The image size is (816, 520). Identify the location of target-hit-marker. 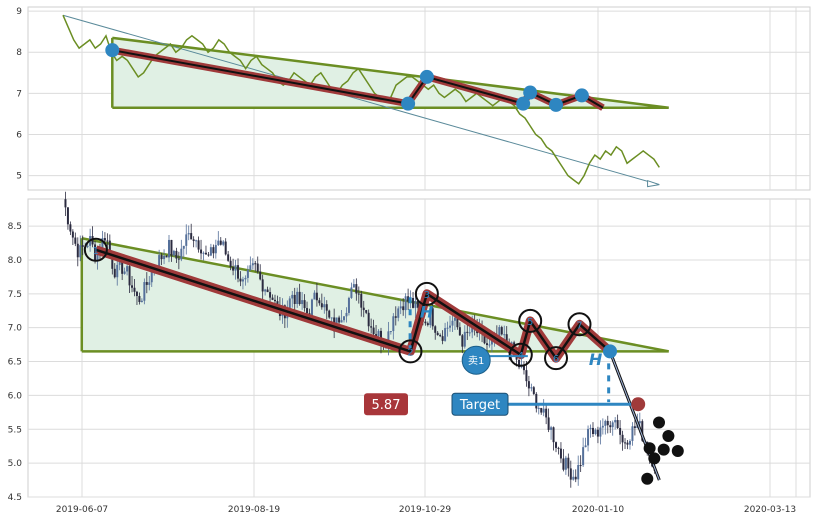
(638, 404).